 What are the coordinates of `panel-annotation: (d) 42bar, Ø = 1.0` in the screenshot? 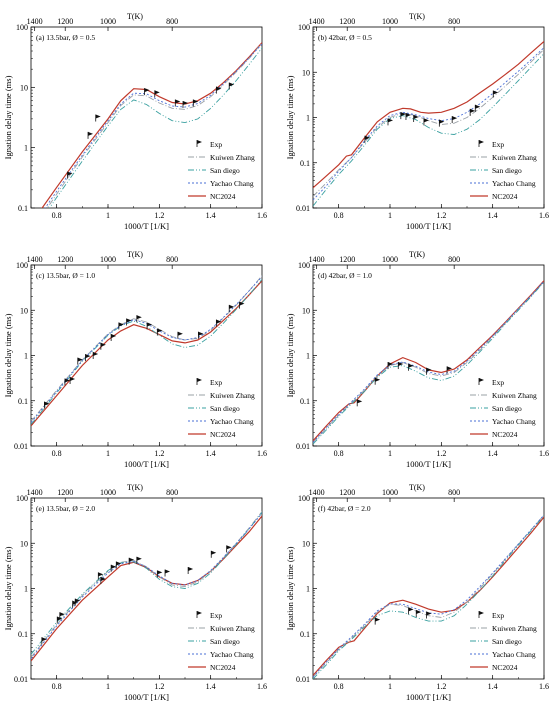 It's located at (345, 275).